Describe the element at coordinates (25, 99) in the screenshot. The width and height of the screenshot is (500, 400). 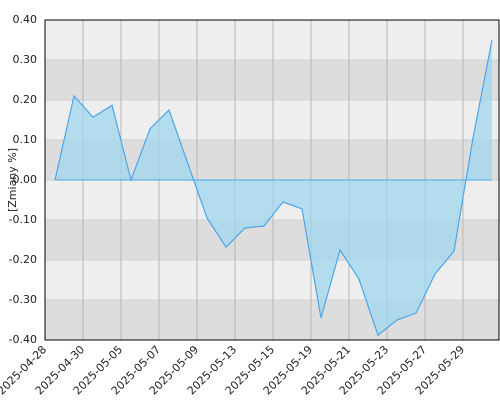
I see `y-tick-label: 0.20` at that location.